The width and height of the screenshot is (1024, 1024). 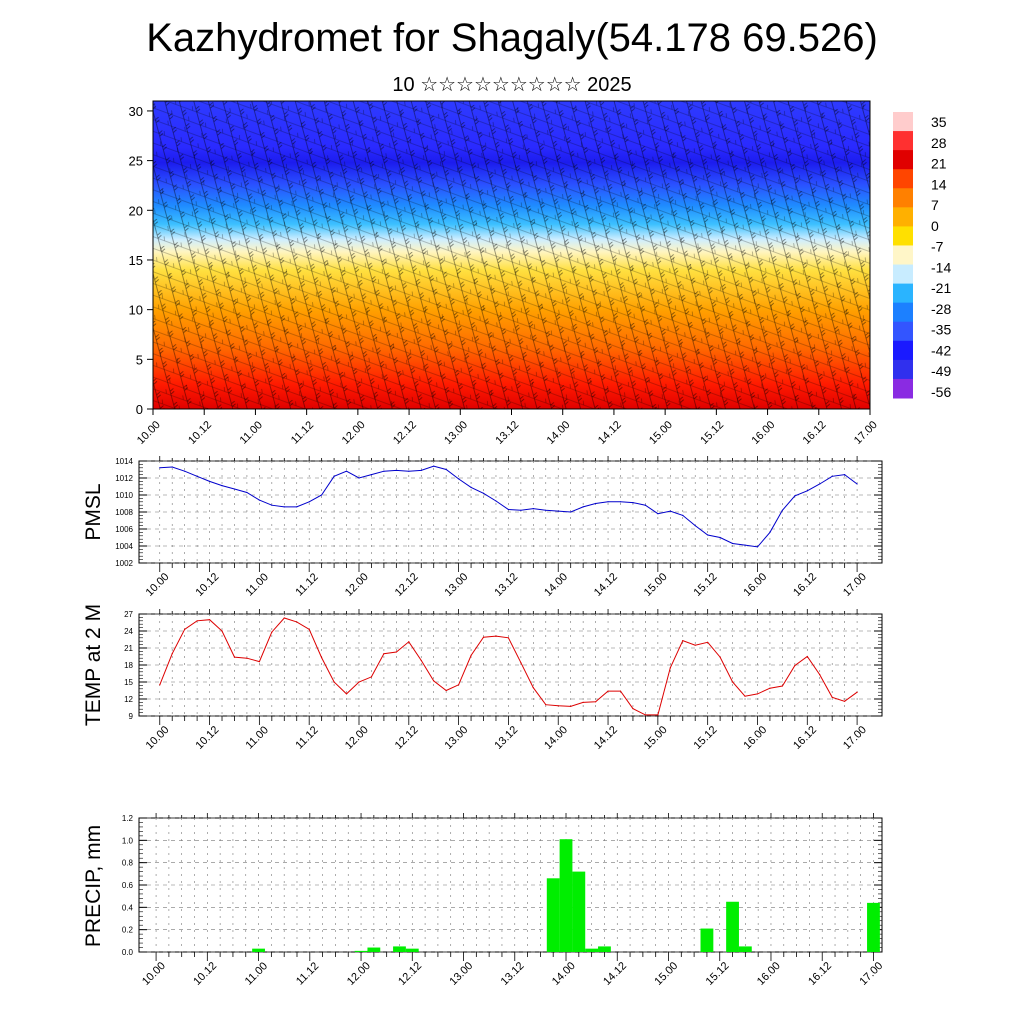 What do you see at coordinates (935, 205) in the screenshot?
I see `colorbar-label: 7` at bounding box center [935, 205].